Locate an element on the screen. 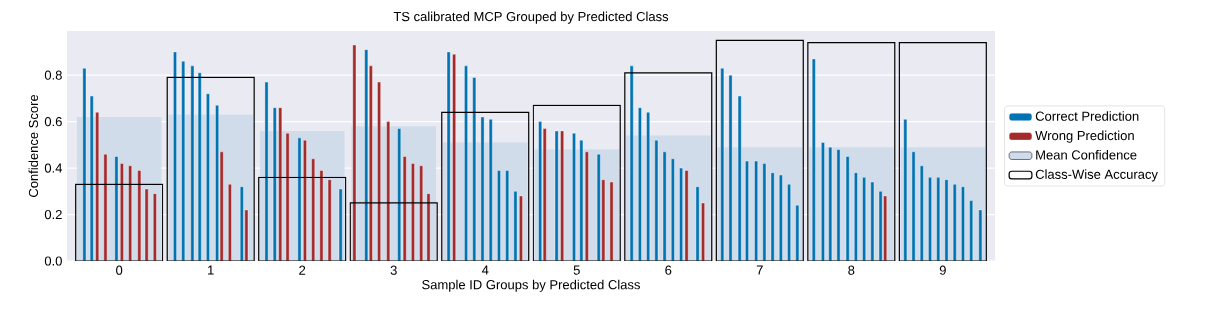 The image size is (1211, 319). y-tick-label: 0.6 is located at coordinates (53, 122).